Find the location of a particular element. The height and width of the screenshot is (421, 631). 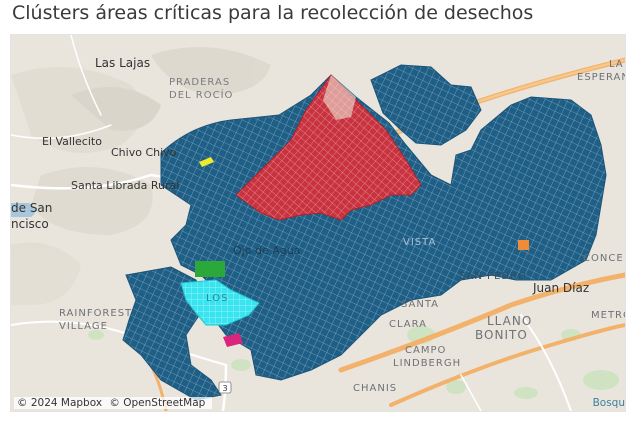

label-campo-2: LINDBERGH is located at coordinates (427, 363).